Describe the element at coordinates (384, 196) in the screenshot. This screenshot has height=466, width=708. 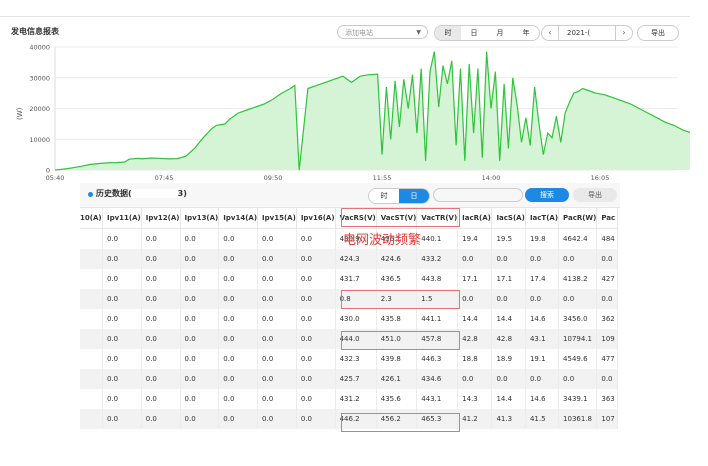
I see `history-hour-tab: 时` at that location.